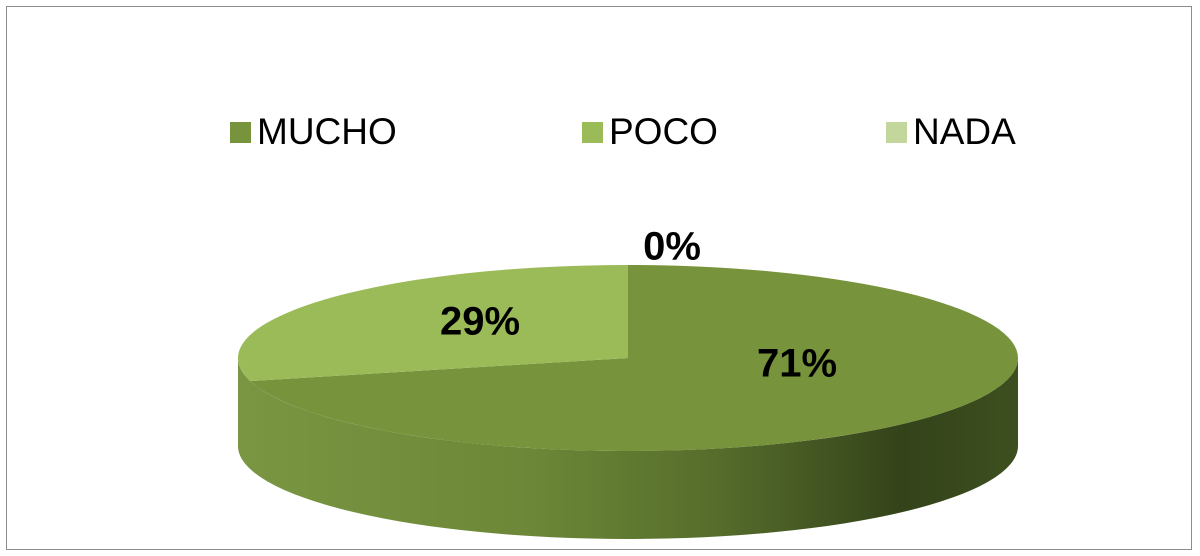 The image size is (1200, 556). What do you see at coordinates (663, 131) in the screenshot?
I see `legend-label-poco: POCO` at bounding box center [663, 131].